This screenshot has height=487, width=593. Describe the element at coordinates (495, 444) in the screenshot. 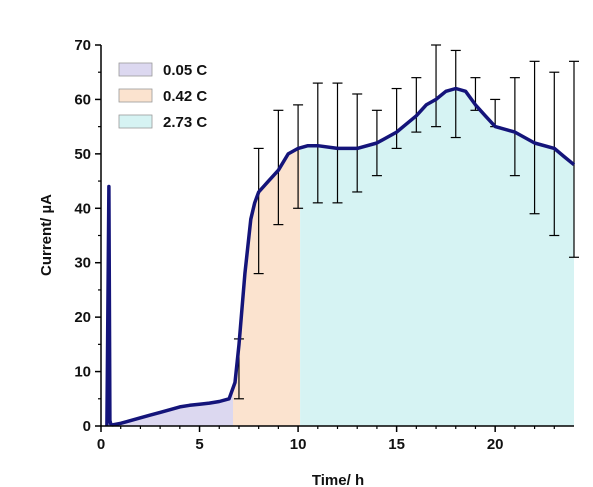

I see `x-tick-label-20: 20` at that location.